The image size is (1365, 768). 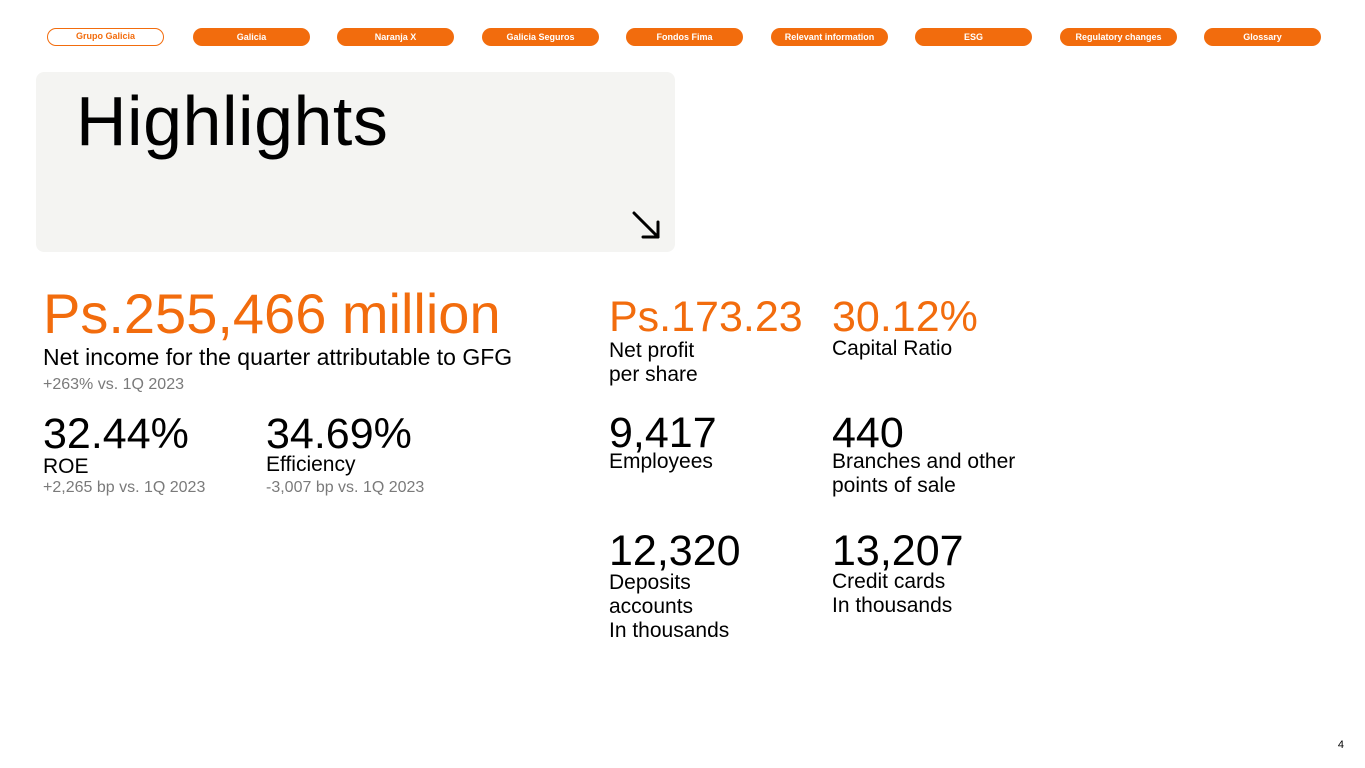 What do you see at coordinates (650, 582) in the screenshot?
I see `deposits-label-line1: Deposits` at bounding box center [650, 582].